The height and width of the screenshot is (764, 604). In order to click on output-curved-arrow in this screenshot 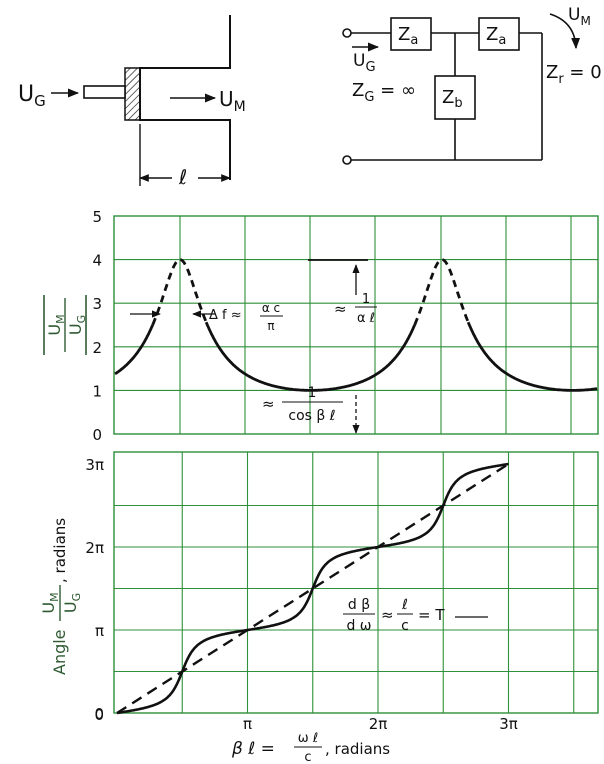, I will do `click(565, 31)`.